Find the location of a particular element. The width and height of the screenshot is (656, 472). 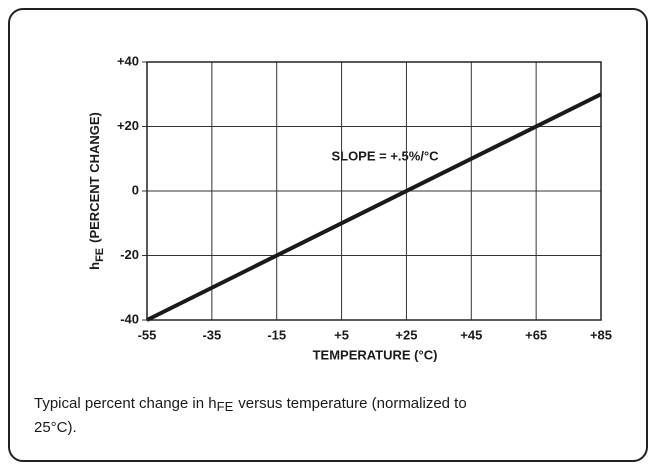

x-axis-label: TEMPERATURE (°C) is located at coordinates (375, 354).